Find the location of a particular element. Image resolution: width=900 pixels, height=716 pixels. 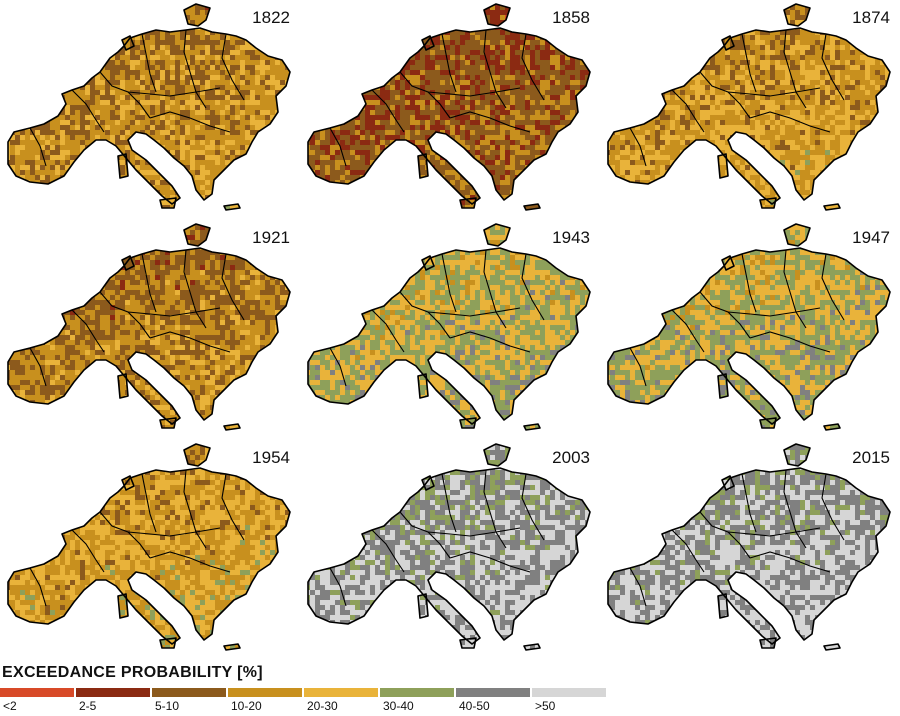

legend-item: 40-50 is located at coordinates (493, 700).